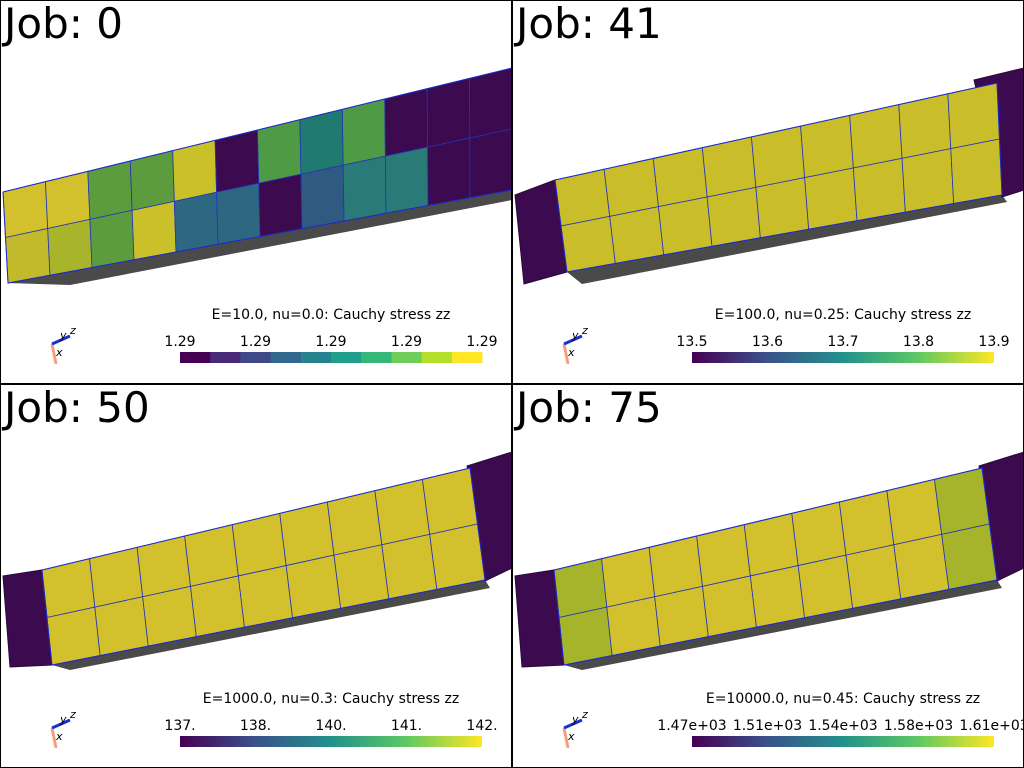  What do you see at coordinates (481, 726) in the screenshot?
I see `scalar-bar-tick: 142.` at bounding box center [481, 726].